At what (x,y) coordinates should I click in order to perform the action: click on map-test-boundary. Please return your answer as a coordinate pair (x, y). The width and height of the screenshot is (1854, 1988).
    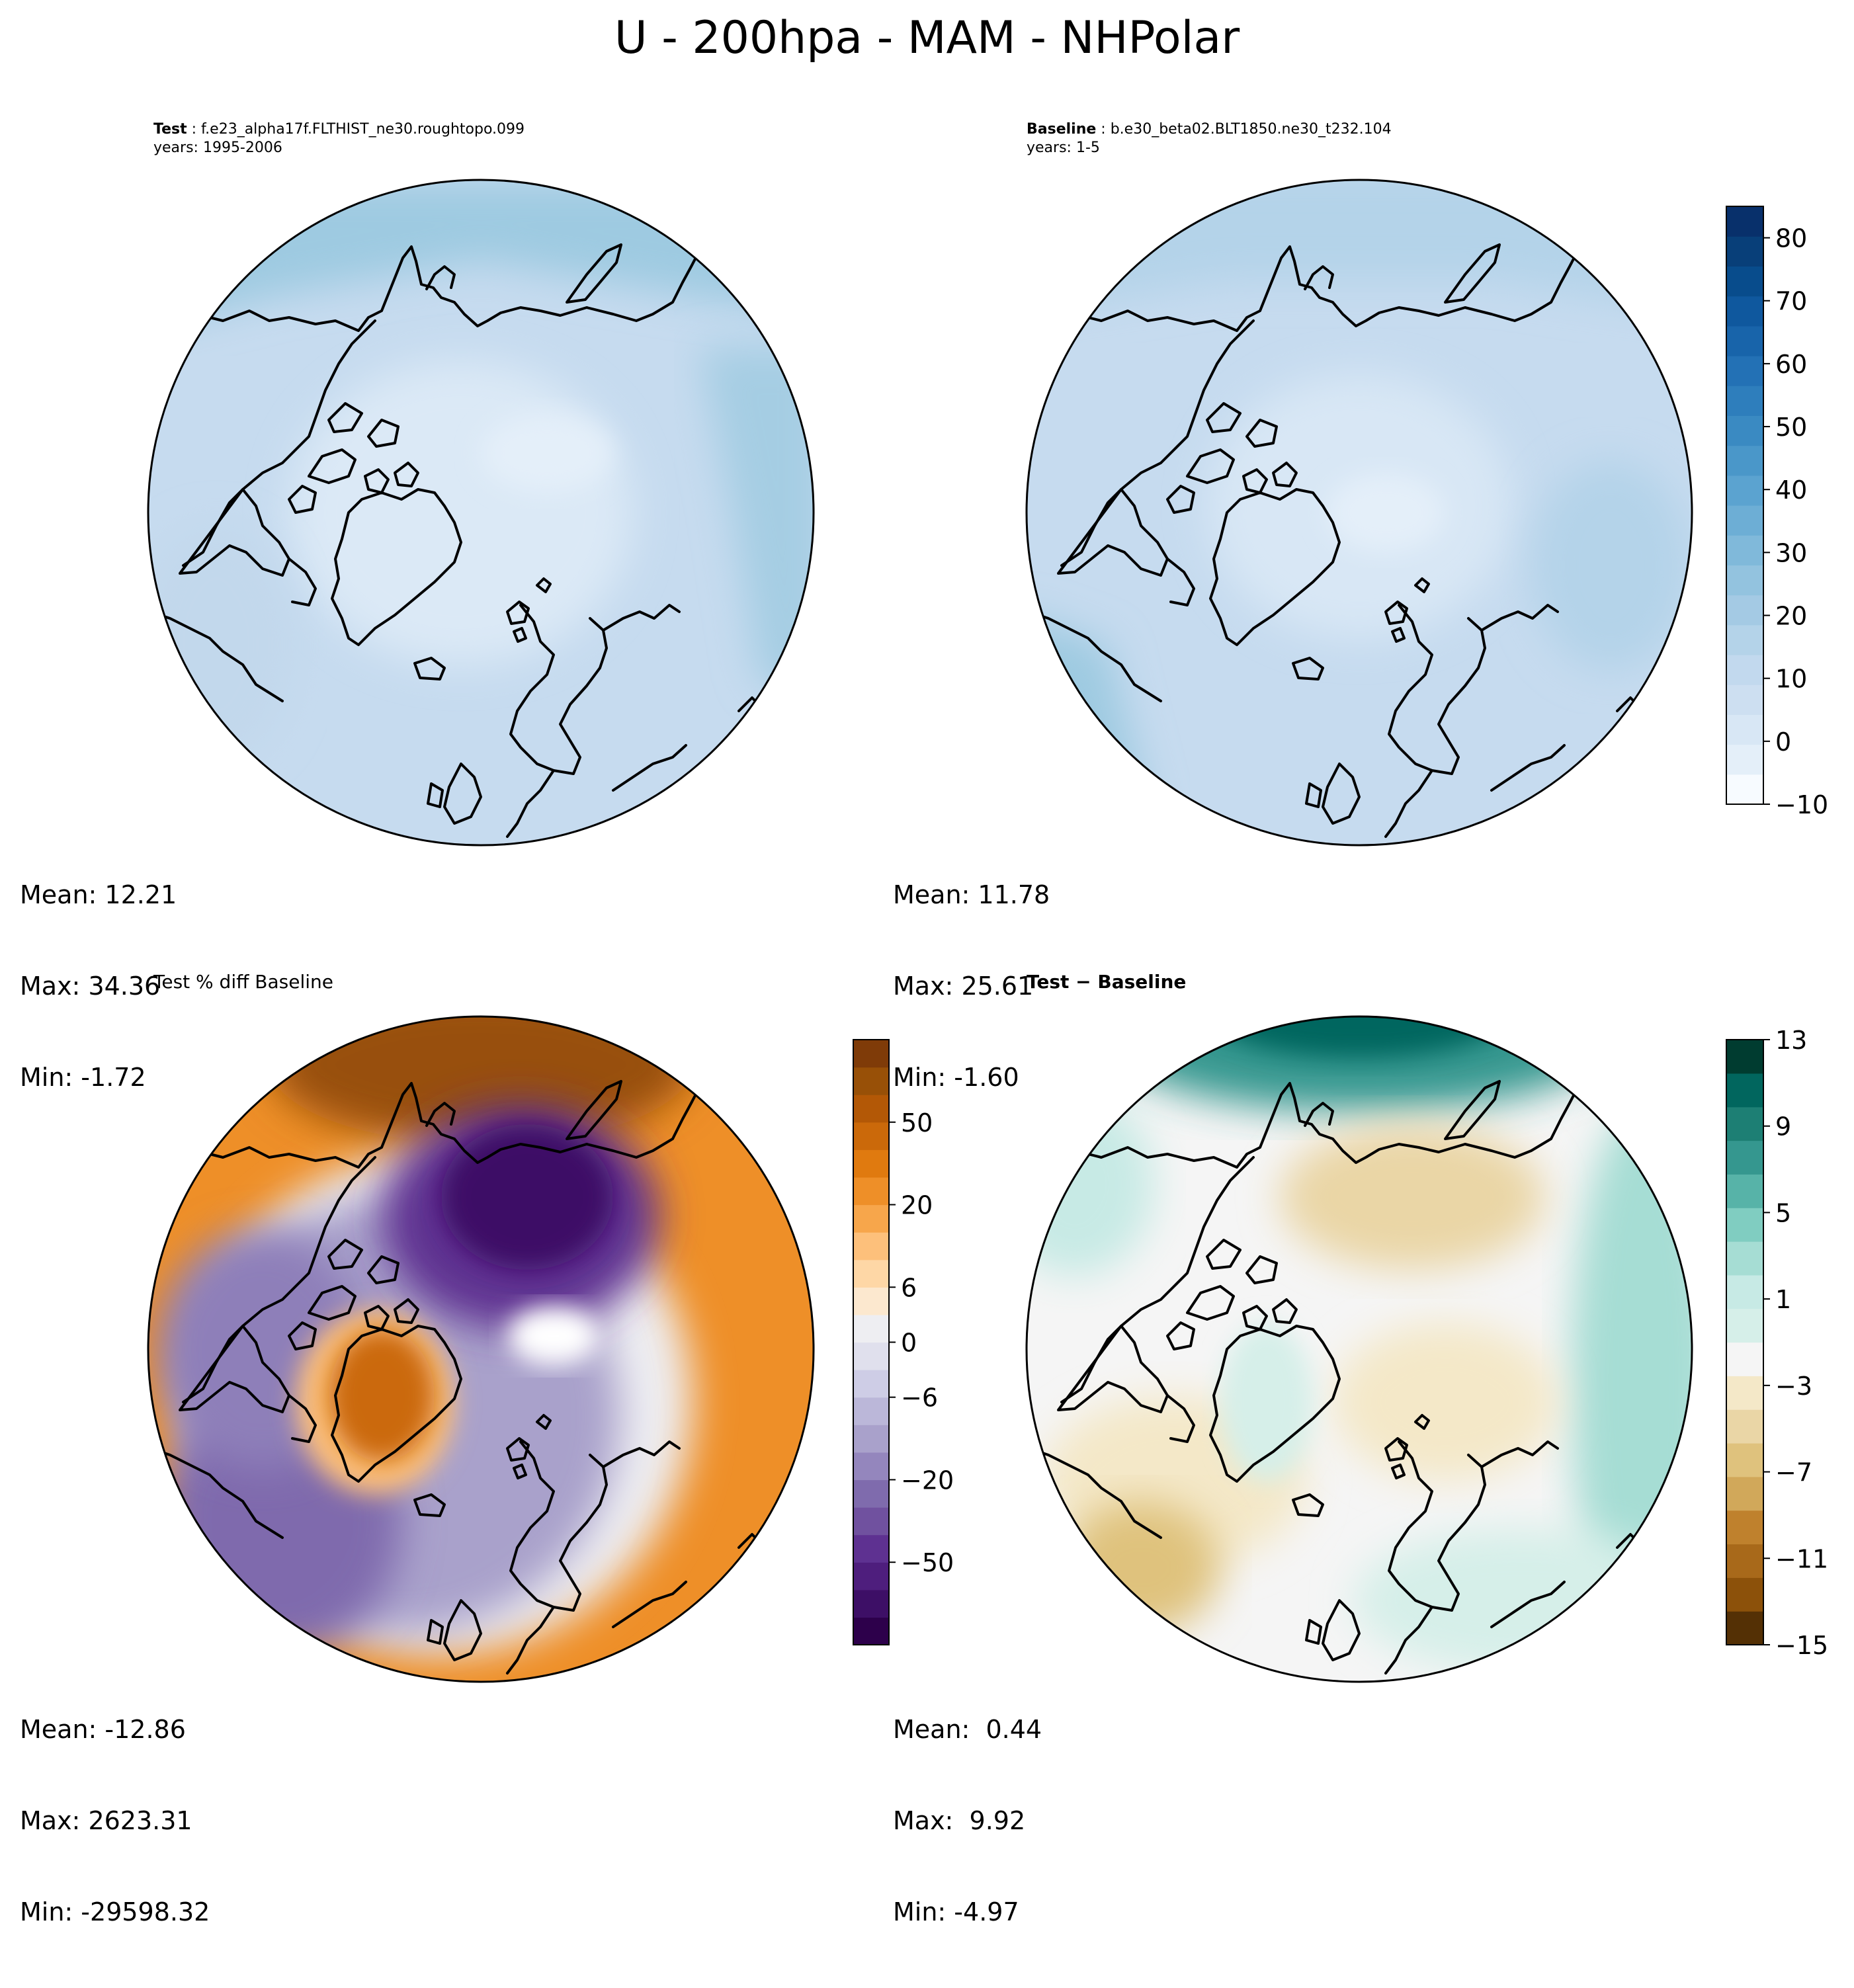
    Looking at the image, I should click on (481, 513).